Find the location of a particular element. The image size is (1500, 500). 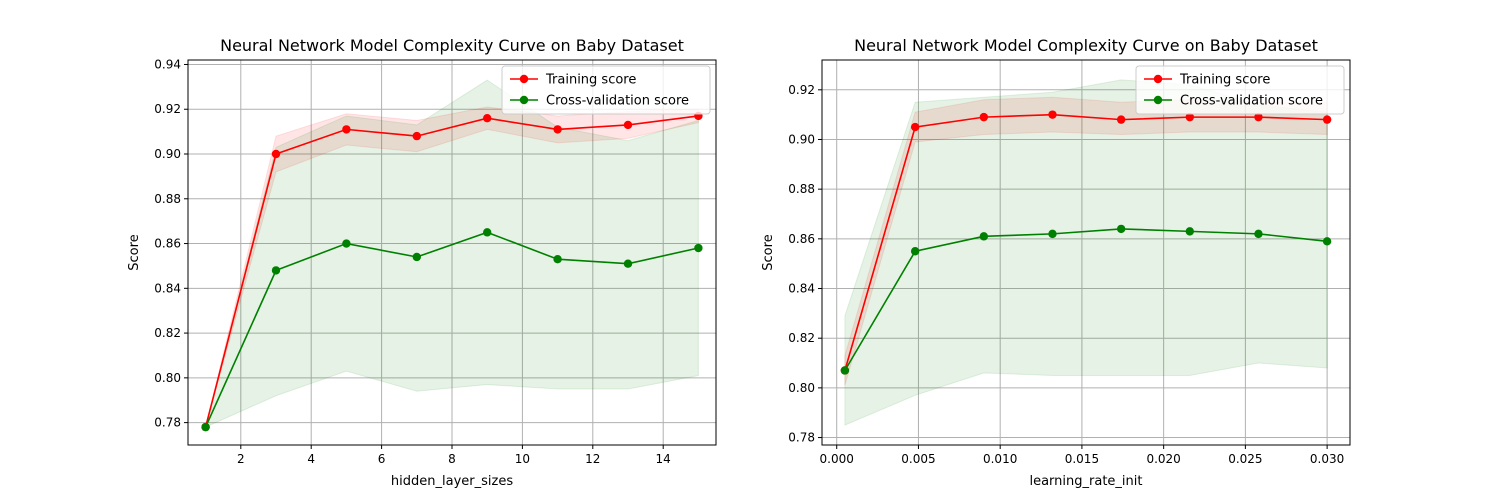

x-tick-label: 0.005 is located at coordinates (918, 459).